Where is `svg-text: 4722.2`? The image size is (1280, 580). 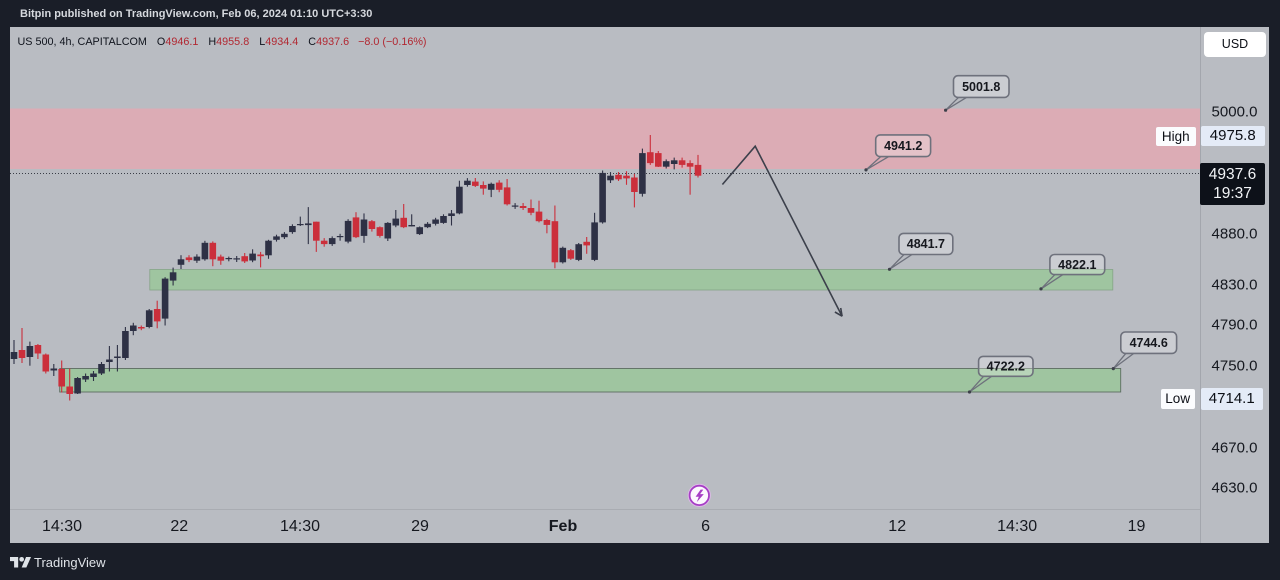
svg-text: 4722.2 is located at coordinates (1006, 367).